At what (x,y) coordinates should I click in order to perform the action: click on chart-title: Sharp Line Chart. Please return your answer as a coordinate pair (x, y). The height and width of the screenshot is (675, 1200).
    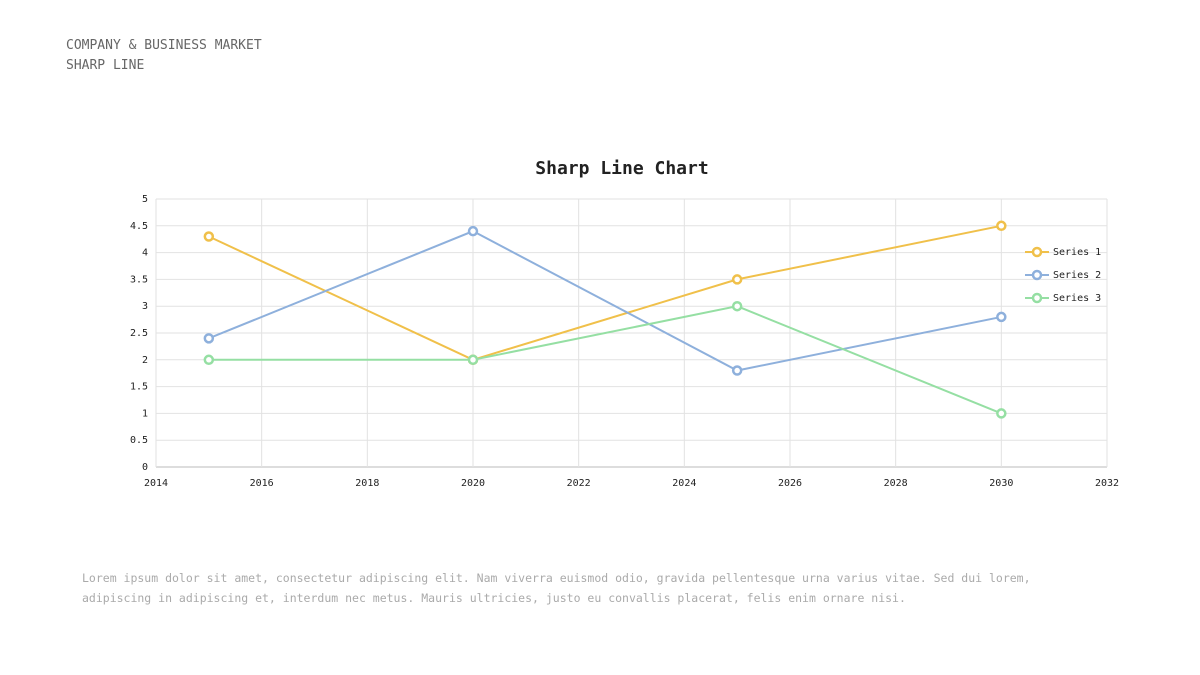
    Looking at the image, I should click on (621, 168).